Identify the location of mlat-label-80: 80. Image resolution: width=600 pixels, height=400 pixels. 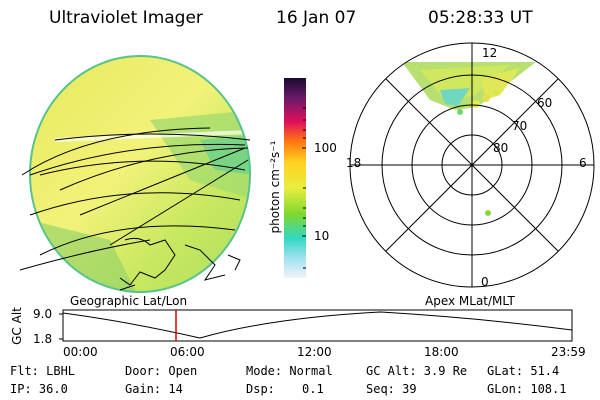
(501, 148).